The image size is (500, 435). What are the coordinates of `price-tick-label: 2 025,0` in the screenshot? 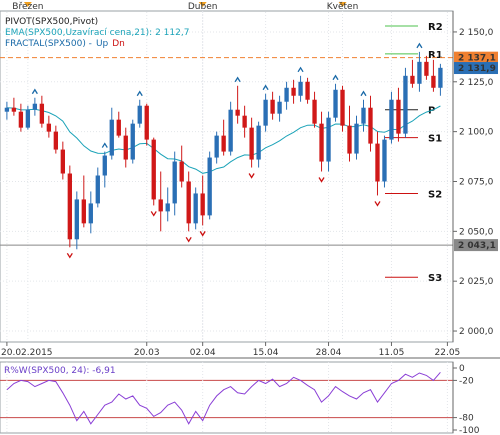 It's located at (476, 282).